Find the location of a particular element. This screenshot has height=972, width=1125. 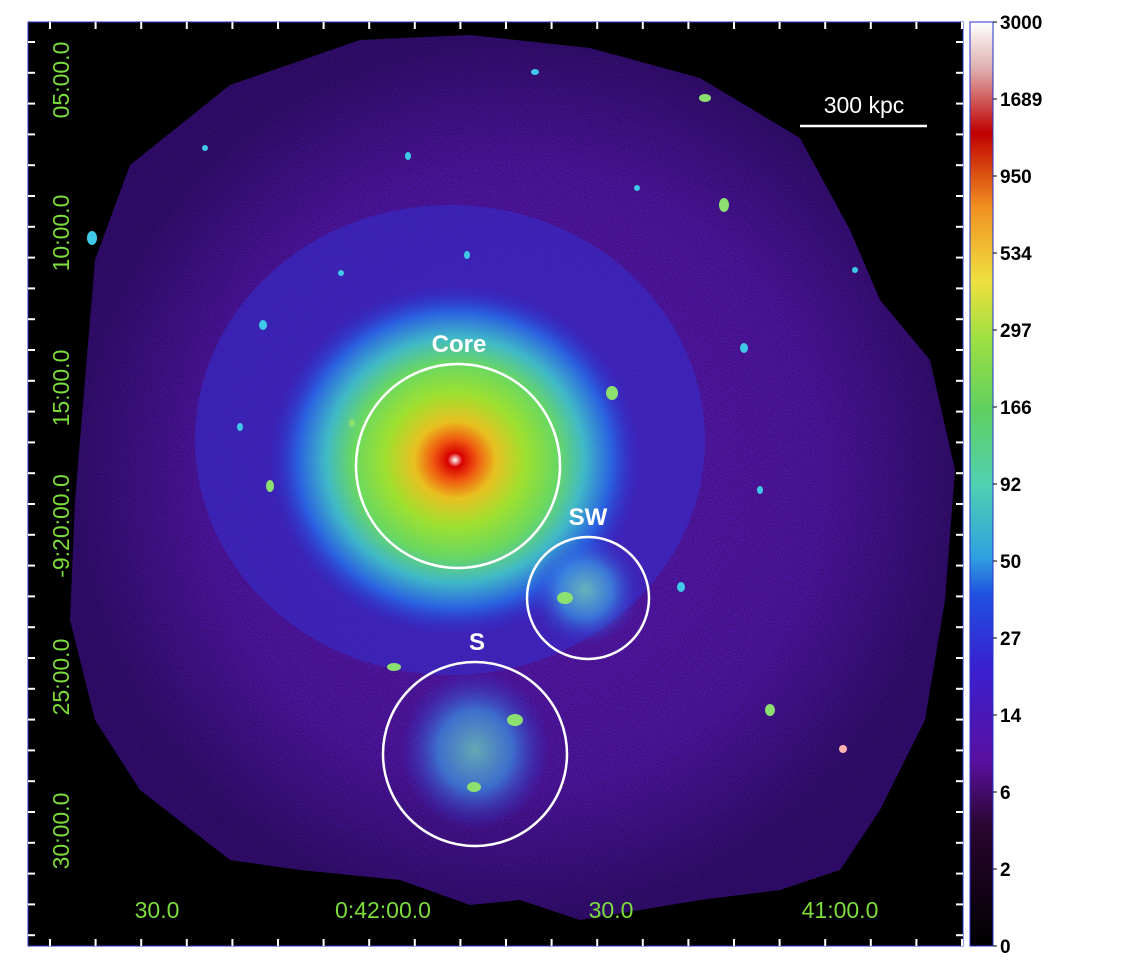

colorbar-gradient is located at coordinates (981, 484).